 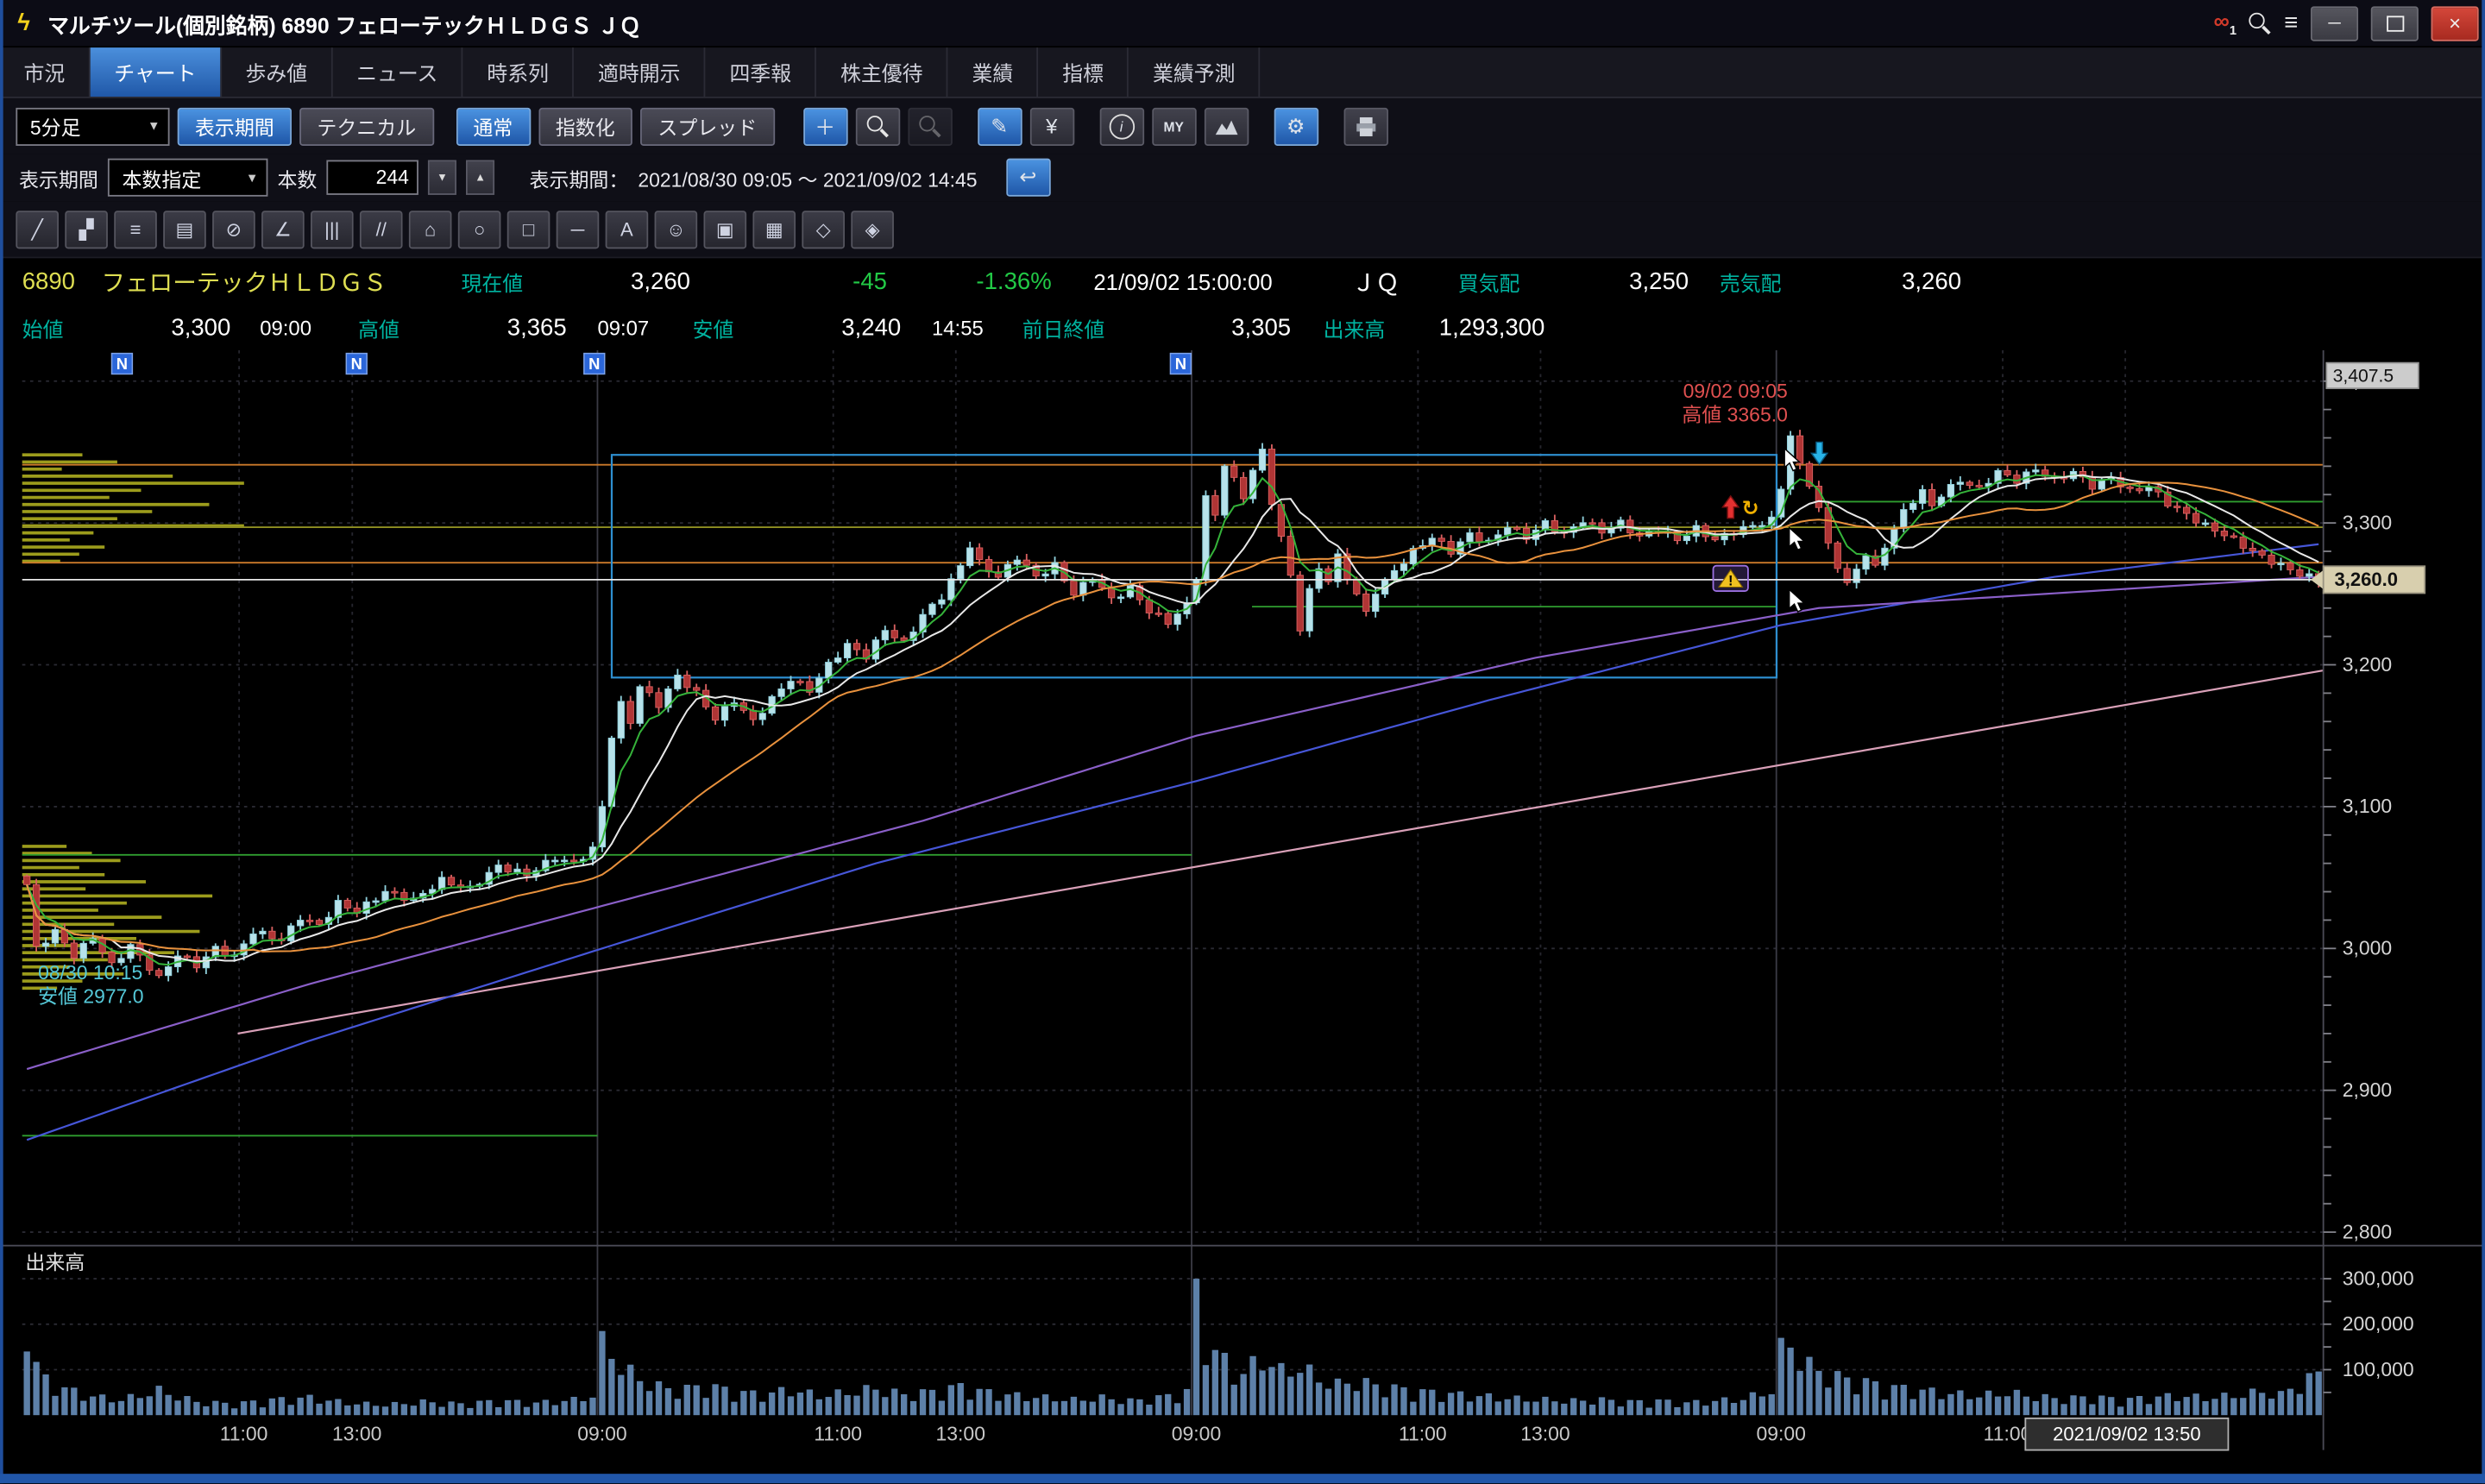 I want to click on window-border-left, so click(x=1, y=742).